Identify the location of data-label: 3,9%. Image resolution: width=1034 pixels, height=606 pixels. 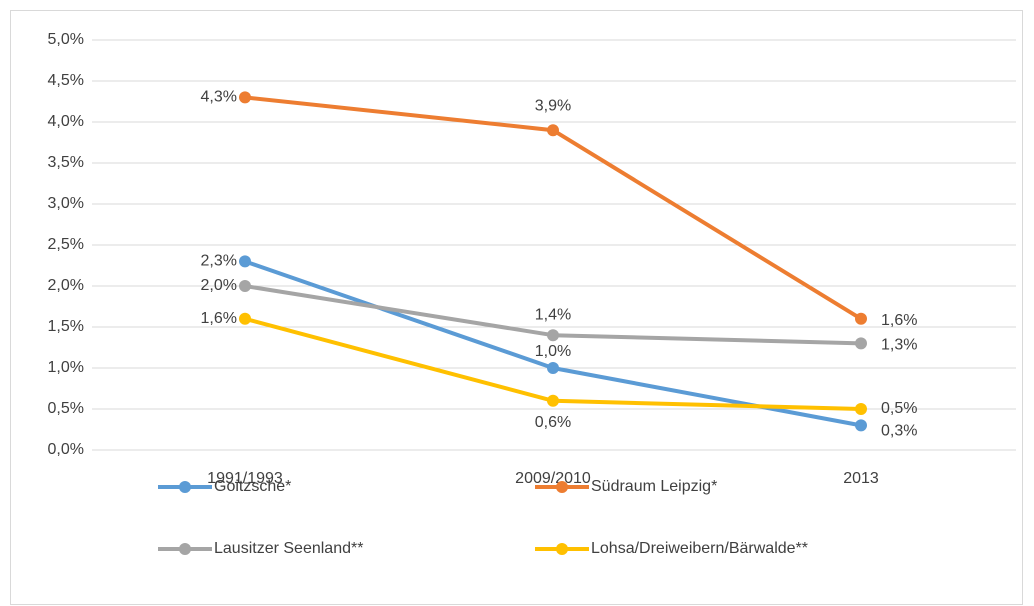
(553, 105).